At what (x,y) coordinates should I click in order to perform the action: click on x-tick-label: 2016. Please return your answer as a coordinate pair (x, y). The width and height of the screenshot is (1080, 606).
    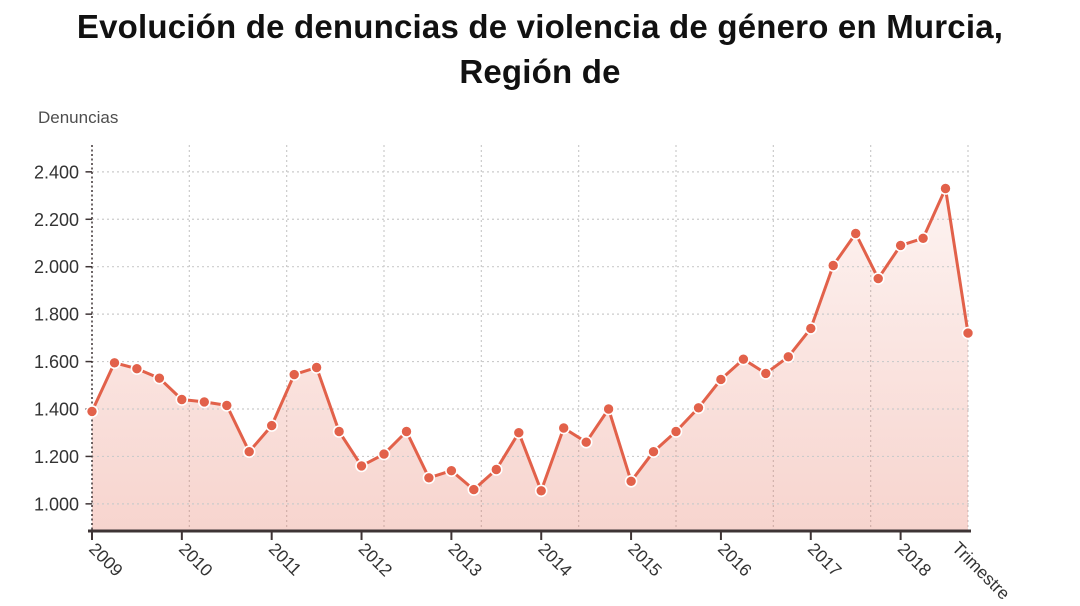
    Looking at the image, I should click on (735, 560).